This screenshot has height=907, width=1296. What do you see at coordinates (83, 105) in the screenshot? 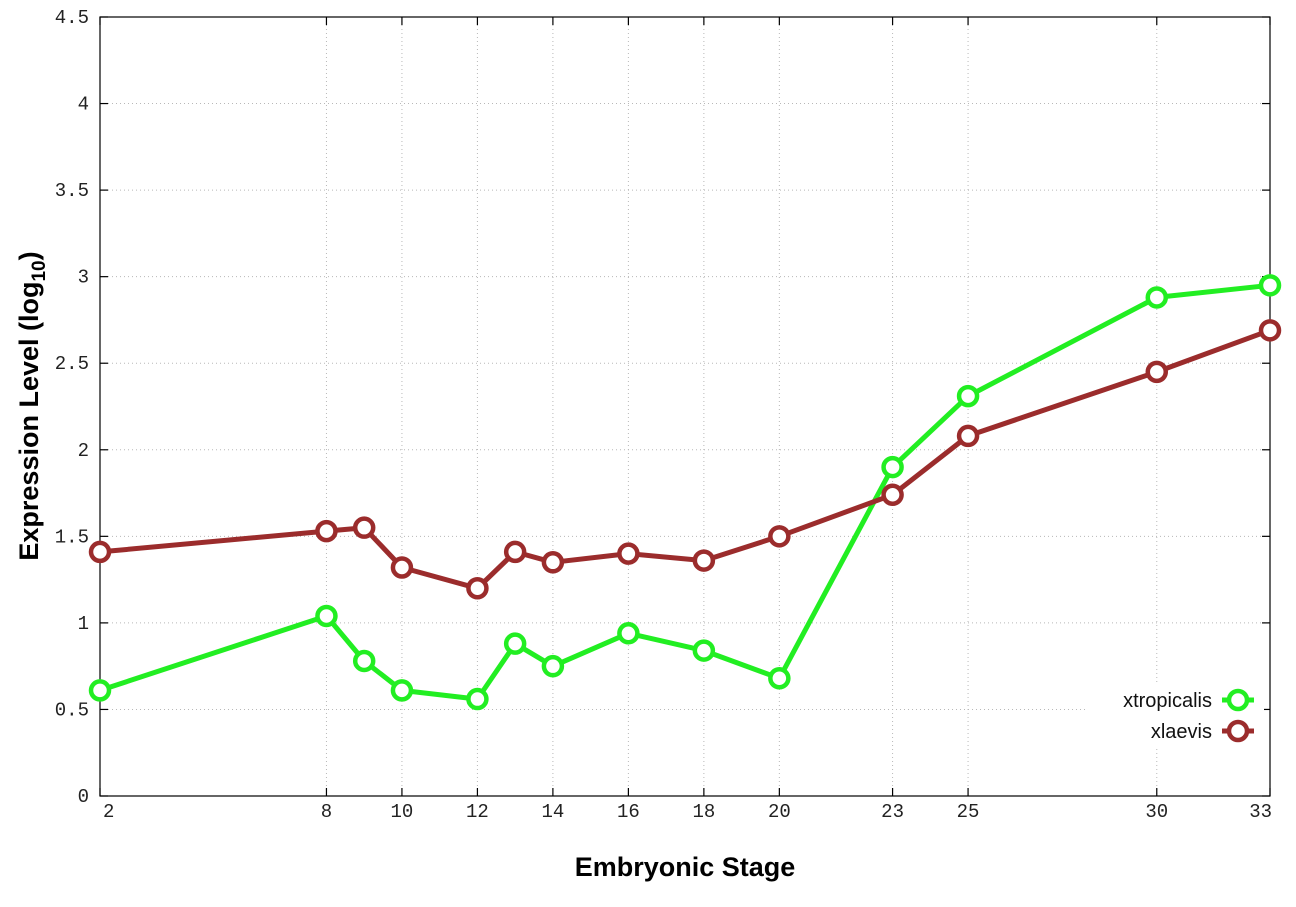
I see `y-tick-label: 4` at bounding box center [83, 105].